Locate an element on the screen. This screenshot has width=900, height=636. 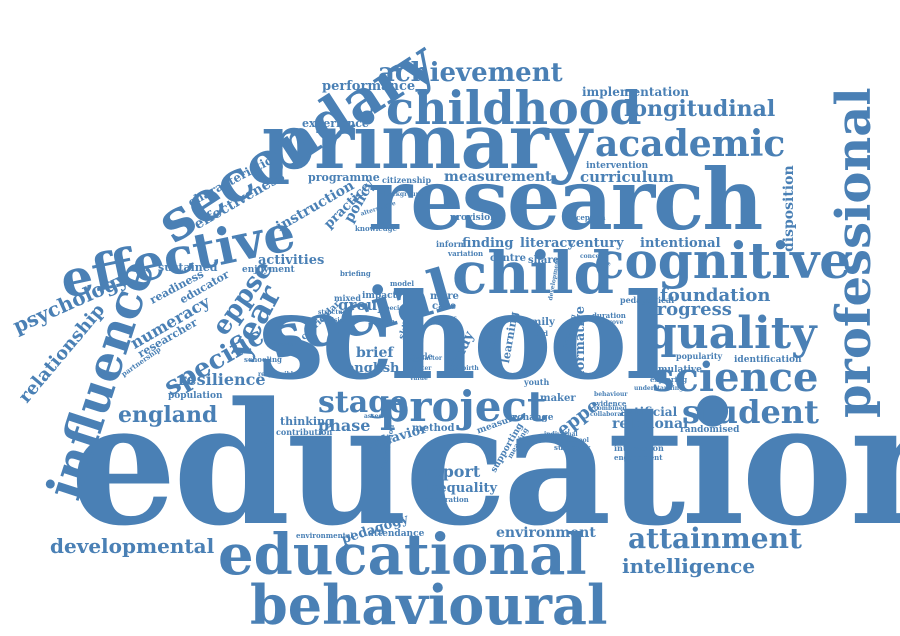
word-programme: programme is located at coordinates (344, 177).